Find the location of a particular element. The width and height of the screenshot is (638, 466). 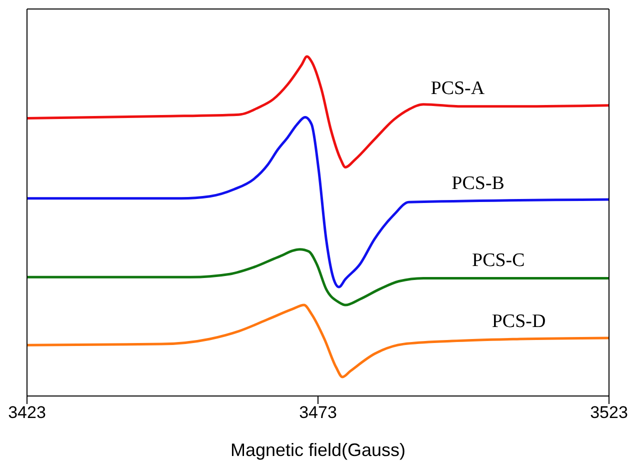

x-tick-label: 3473 is located at coordinates (318, 412).